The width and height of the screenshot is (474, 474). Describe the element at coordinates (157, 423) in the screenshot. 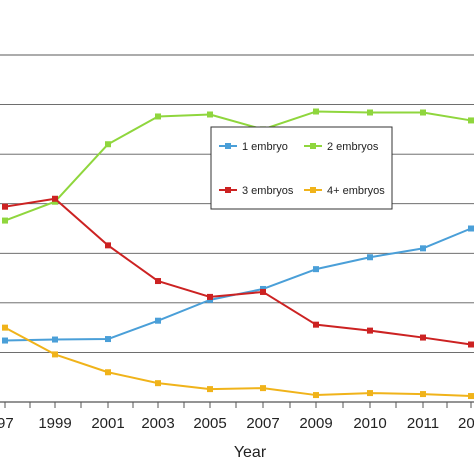

I see `x-tick-label: 2003` at that location.